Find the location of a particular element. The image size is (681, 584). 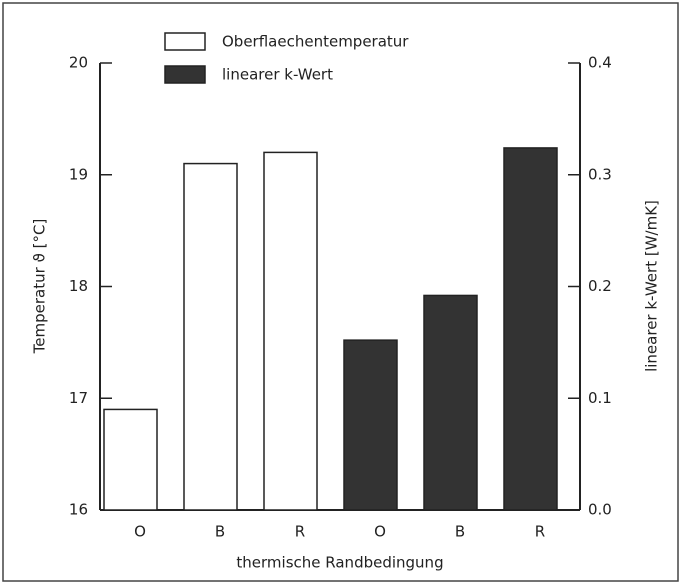

legend-label: Oberflaechentemperatur is located at coordinates (315, 42).